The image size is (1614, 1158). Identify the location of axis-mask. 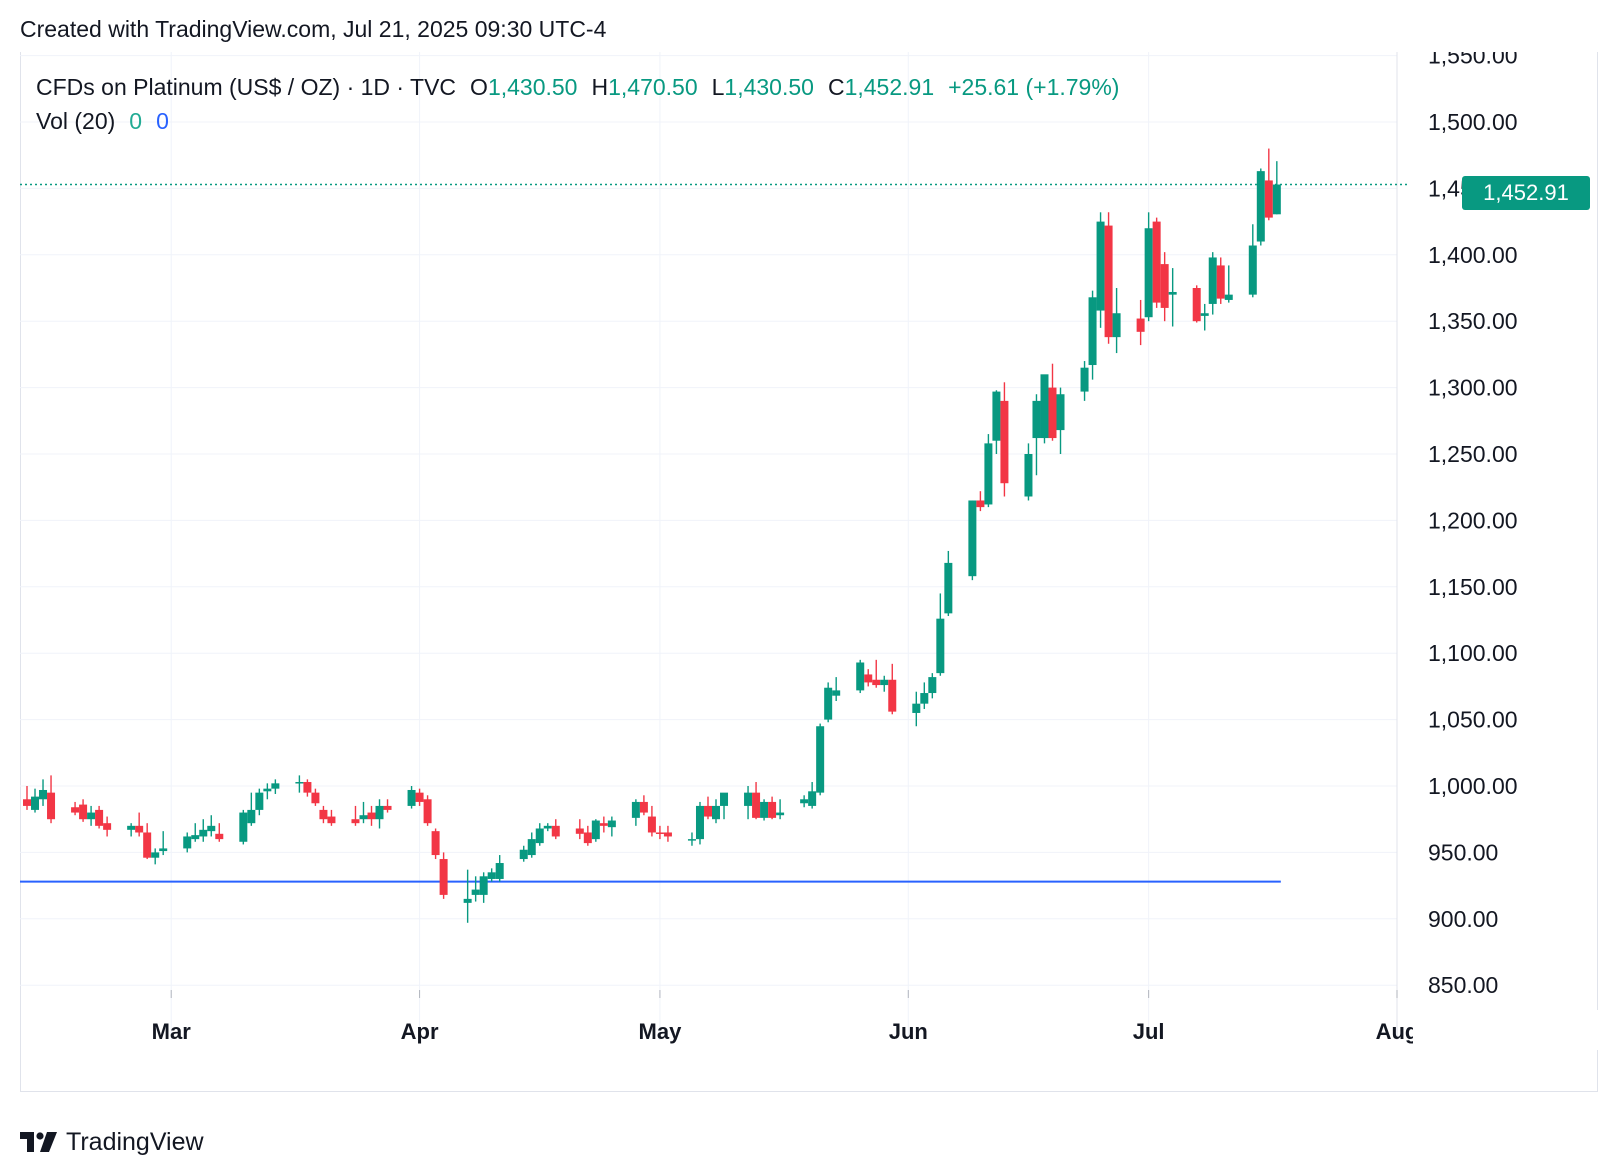
(1513, 26).